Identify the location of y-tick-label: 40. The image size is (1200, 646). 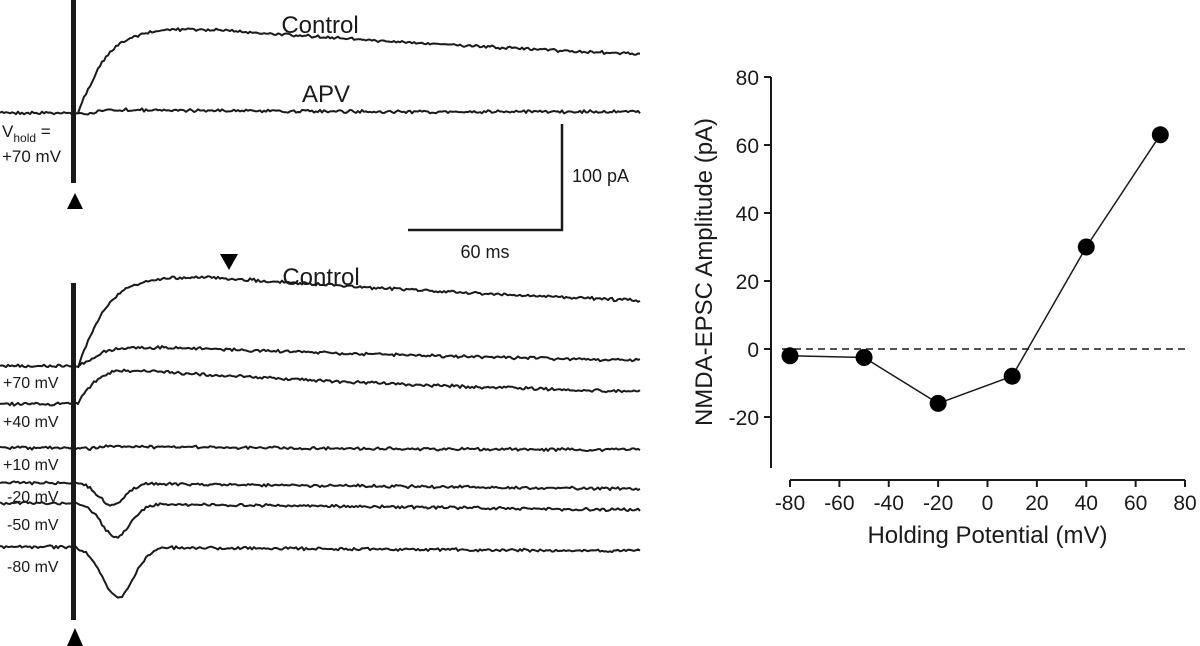
(747, 214).